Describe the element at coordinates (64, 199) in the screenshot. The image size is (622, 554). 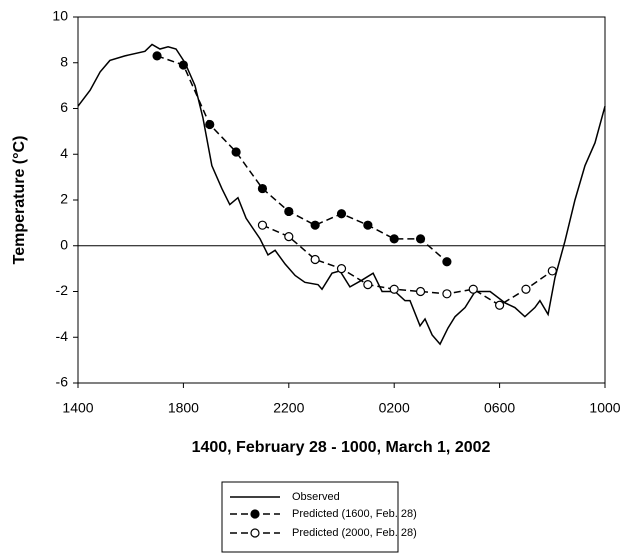
I see `y-tick-label: 2` at that location.